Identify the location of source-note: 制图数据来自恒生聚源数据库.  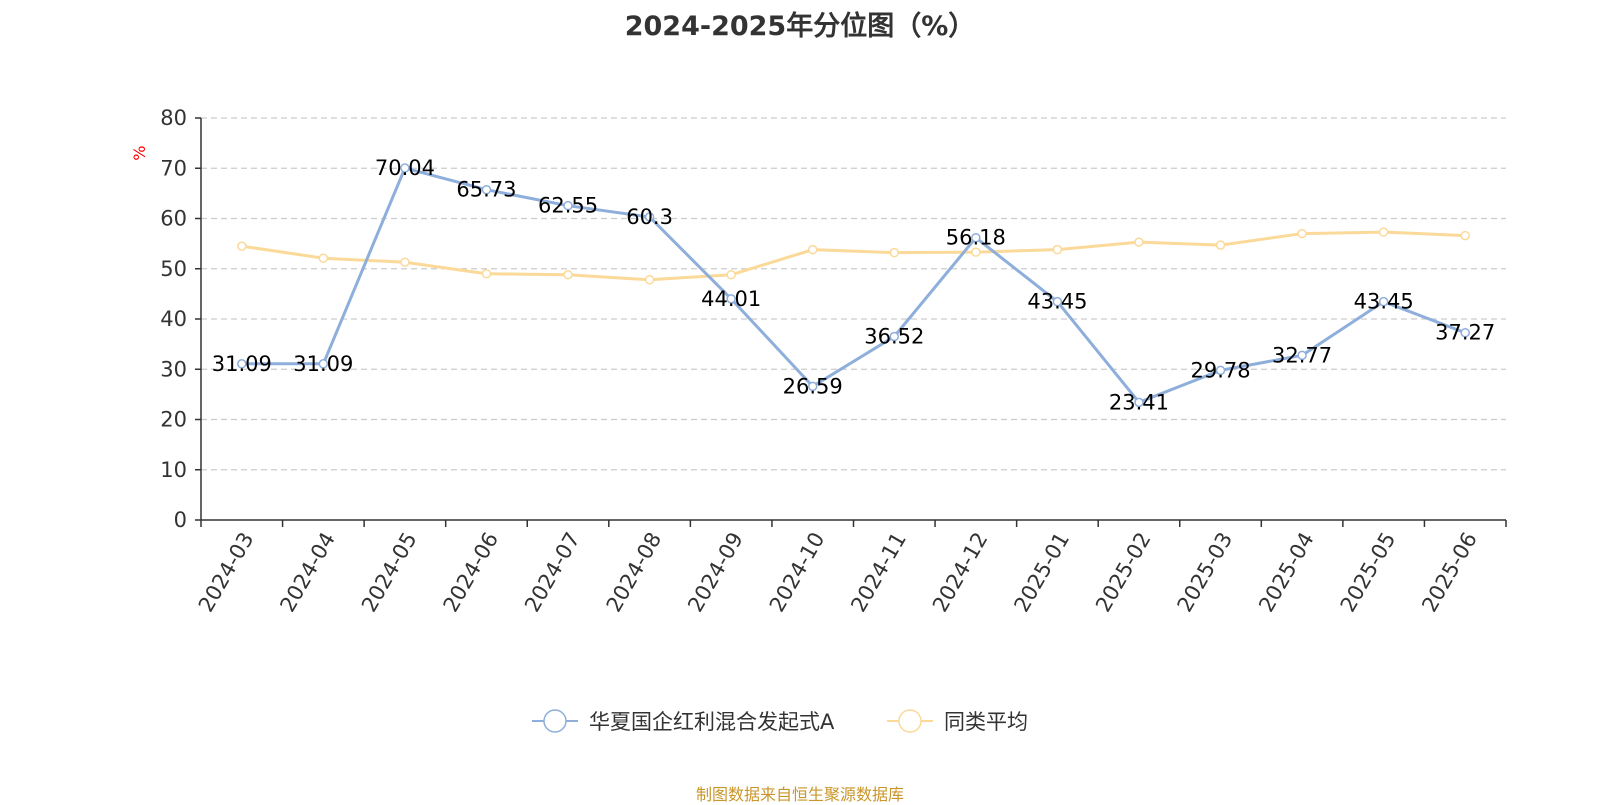
(799, 794).